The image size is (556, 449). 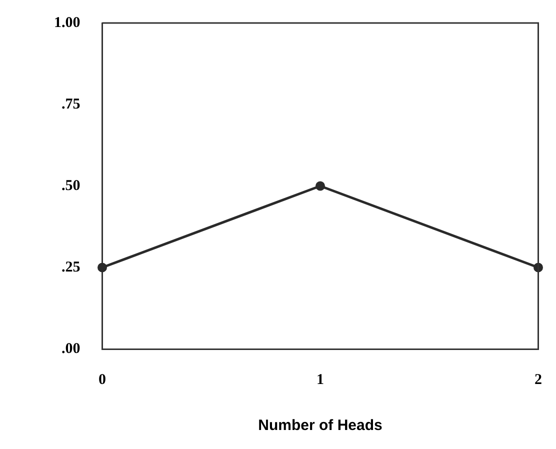 I want to click on x-tick-label: 1, so click(x=320, y=380).